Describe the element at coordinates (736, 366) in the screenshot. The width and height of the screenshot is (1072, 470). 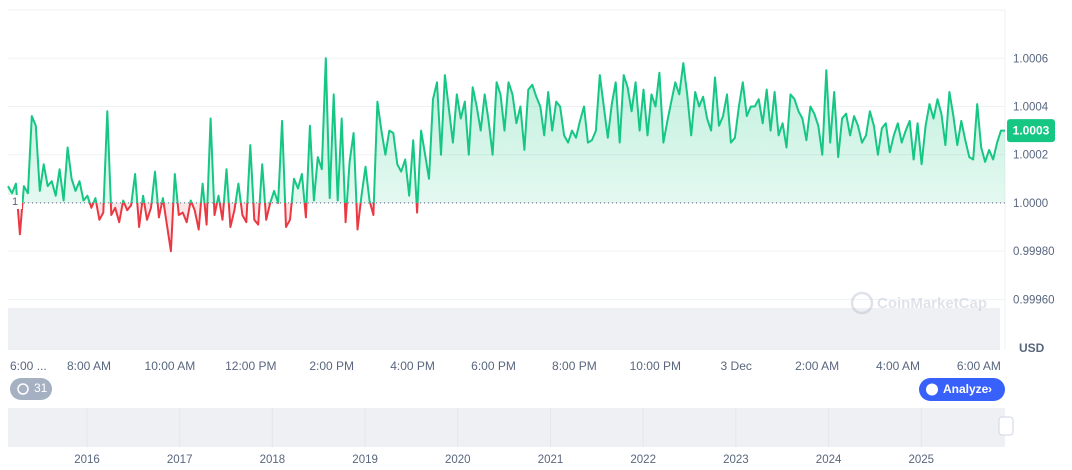
I see `x-tick-label: 3 Dec` at that location.